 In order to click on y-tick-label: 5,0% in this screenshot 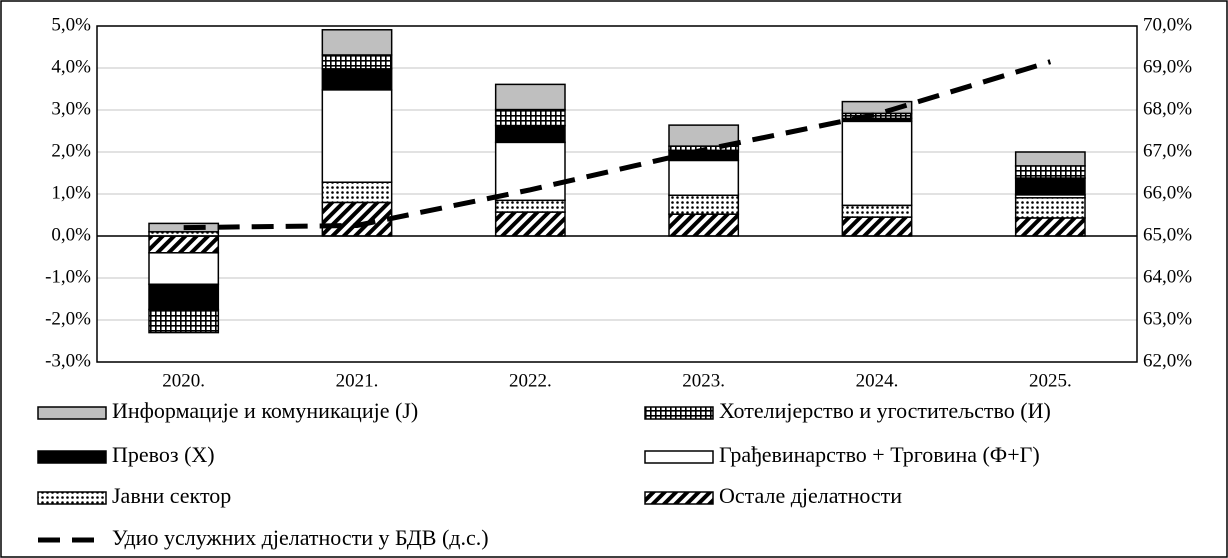, I will do `click(71, 24)`.